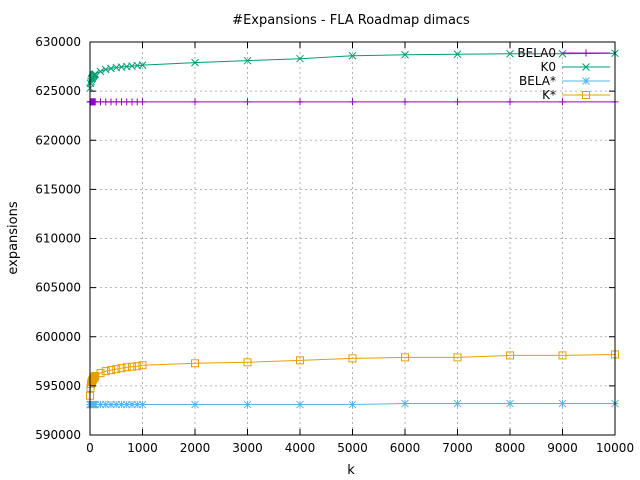 The height and width of the screenshot is (480, 640). I want to click on x-tick-label: 7000, so click(457, 448).